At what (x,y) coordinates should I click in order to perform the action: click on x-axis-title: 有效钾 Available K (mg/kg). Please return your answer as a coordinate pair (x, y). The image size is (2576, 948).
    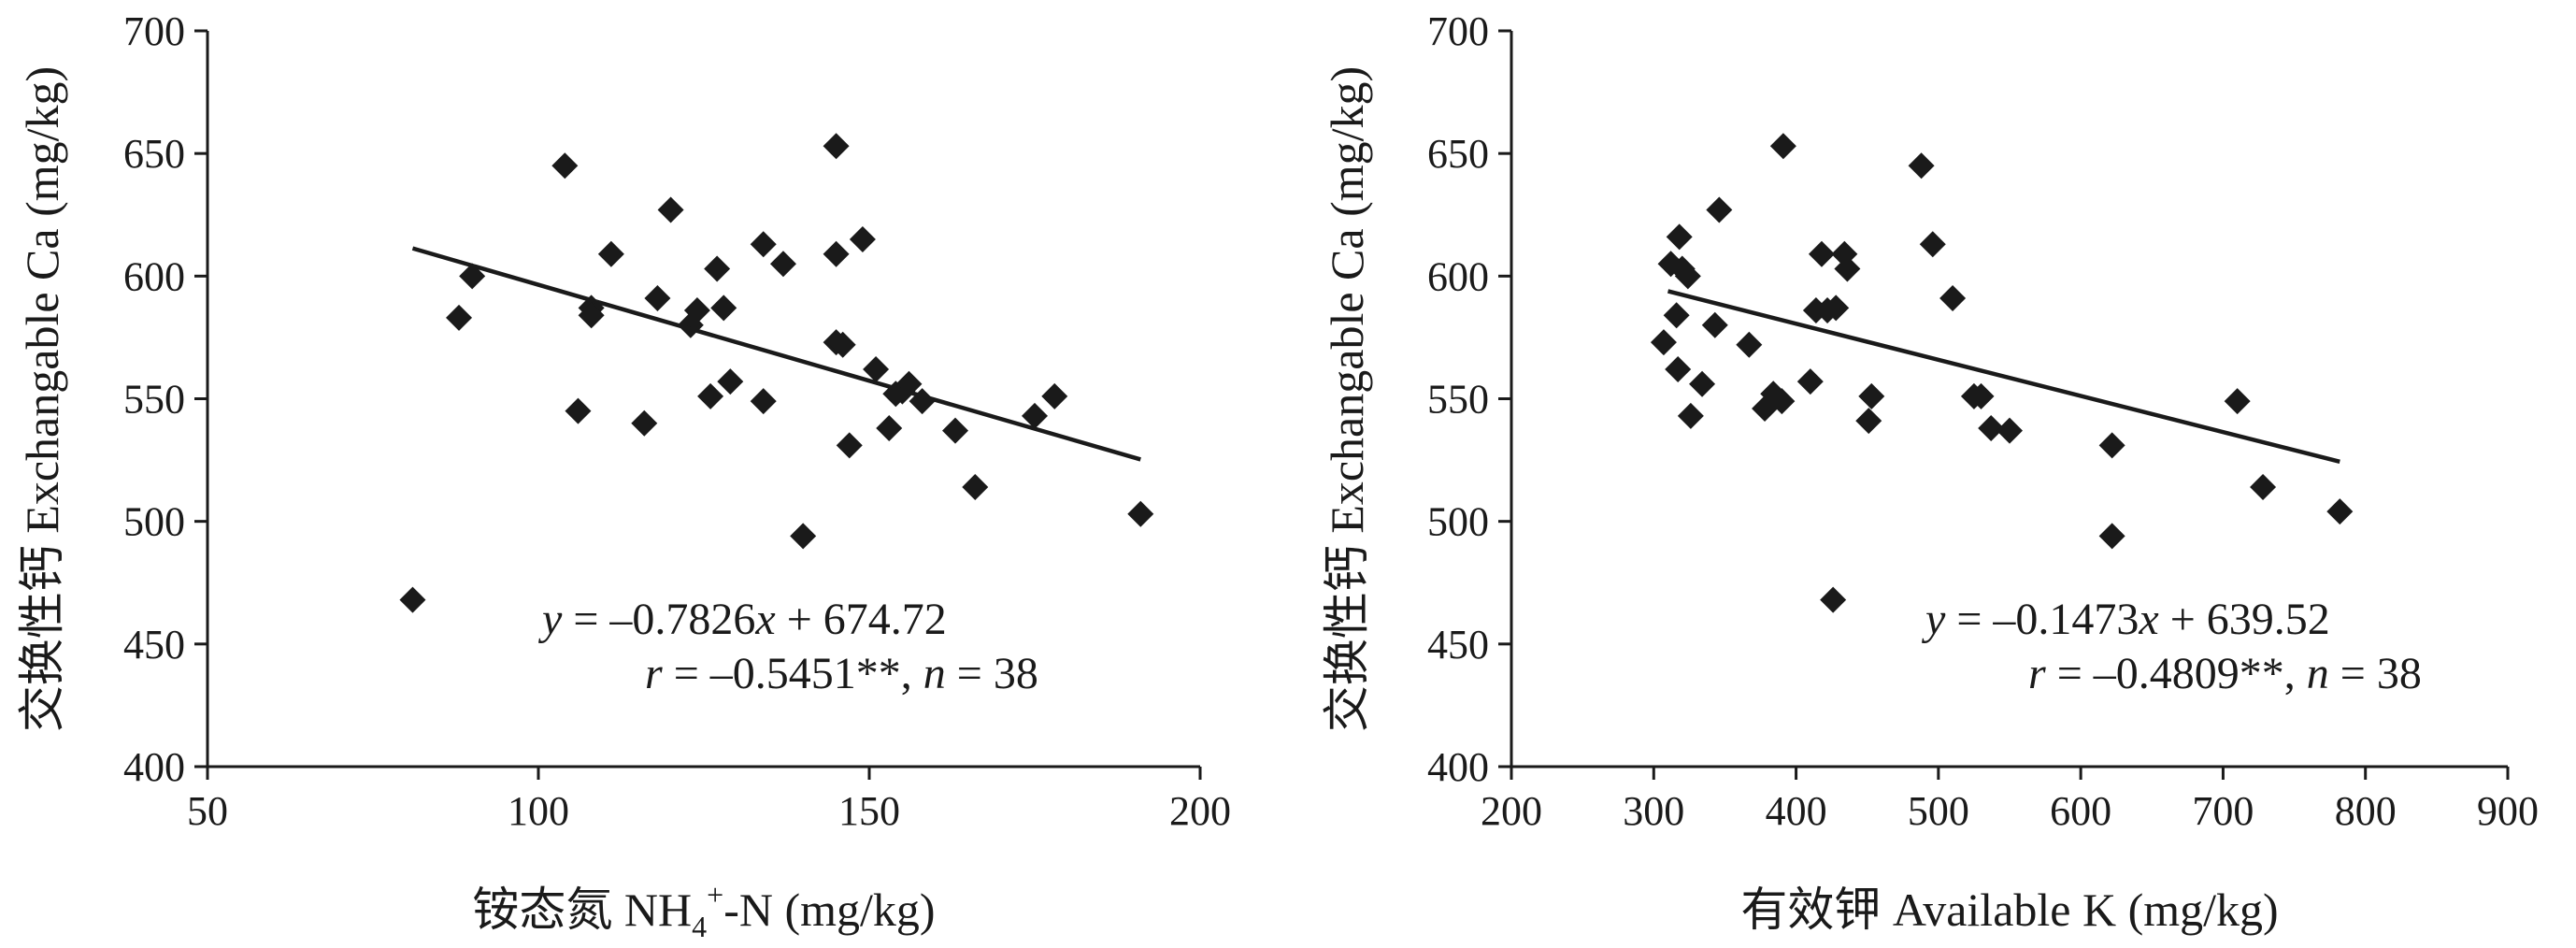
    Looking at the image, I should click on (2009, 909).